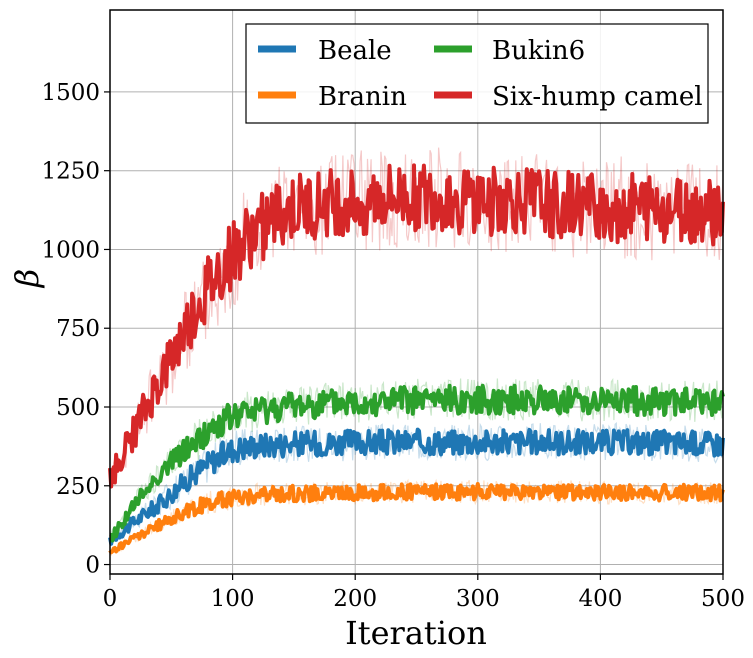 The image size is (753, 658). I want to click on y-tick-label: 1500, so click(70, 93).